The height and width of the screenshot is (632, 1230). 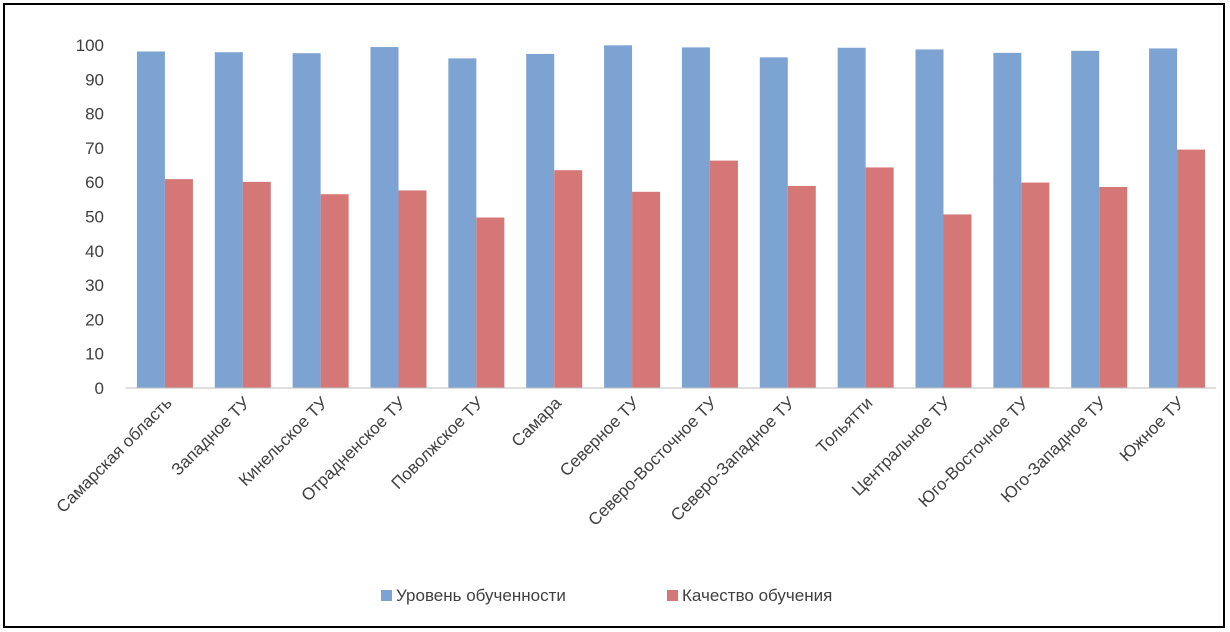 I want to click on y-tick-label: 10, so click(x=94, y=354).